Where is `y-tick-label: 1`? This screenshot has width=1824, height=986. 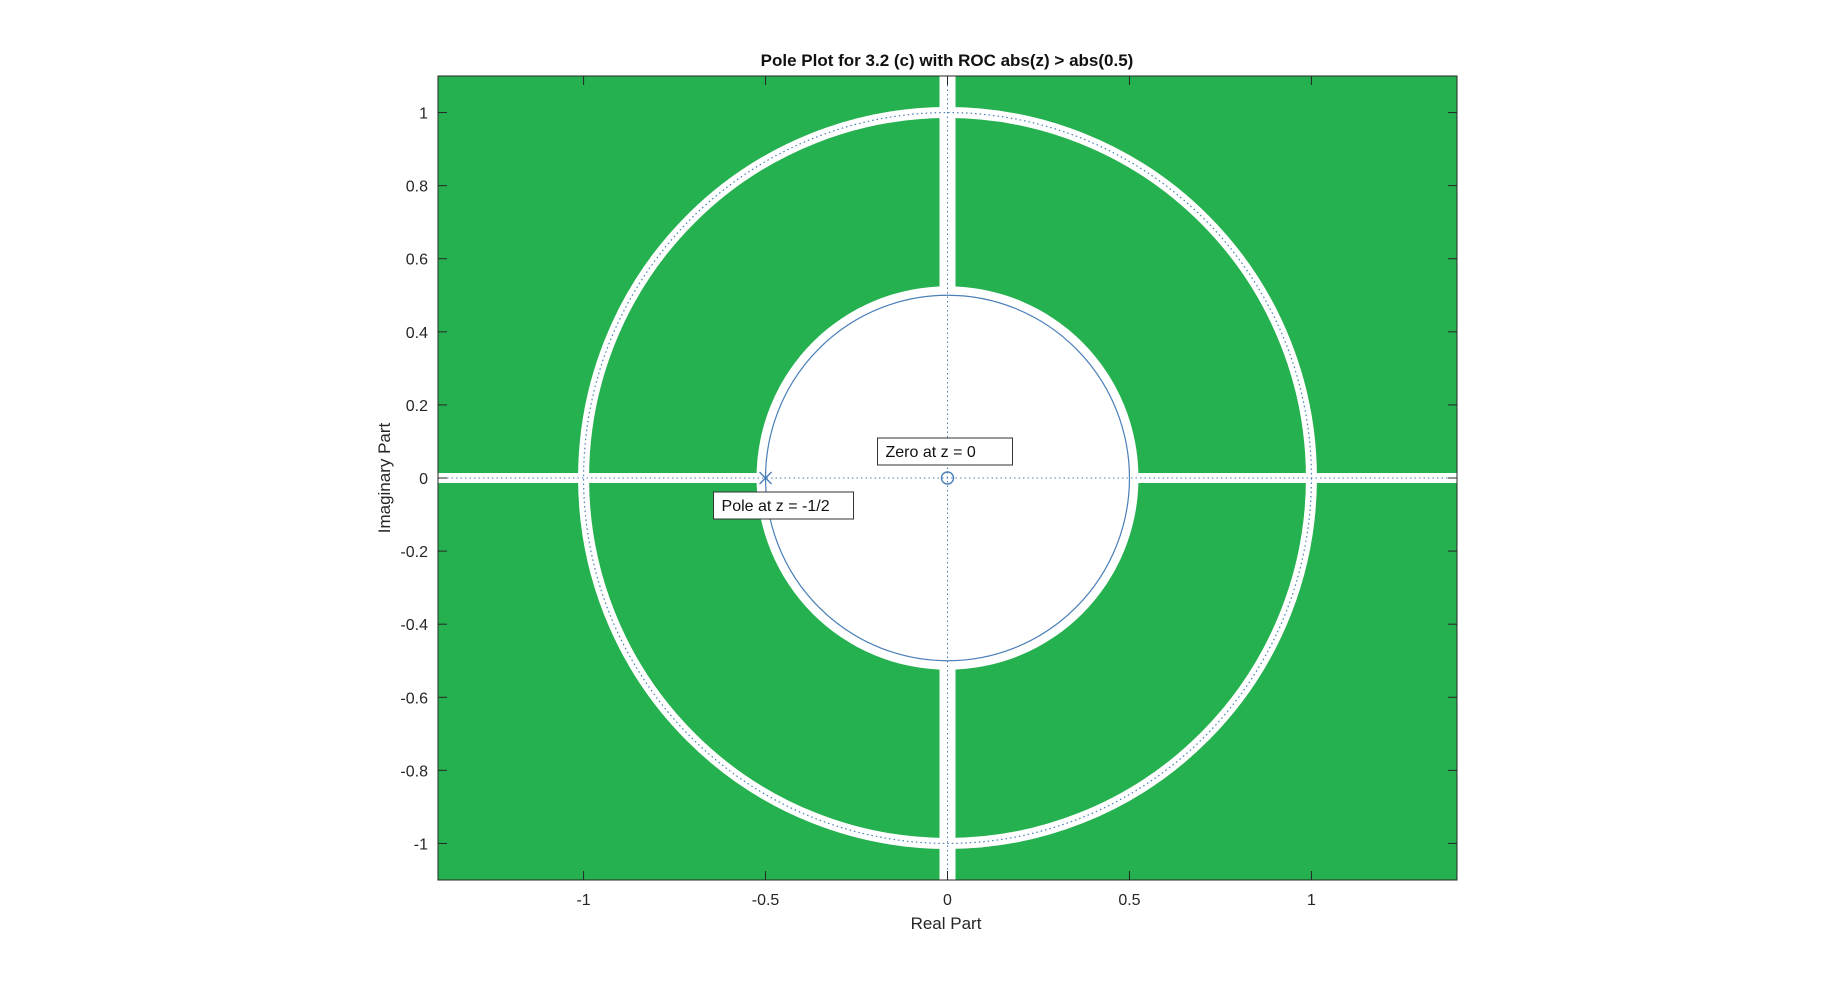
y-tick-label: 1 is located at coordinates (423, 114).